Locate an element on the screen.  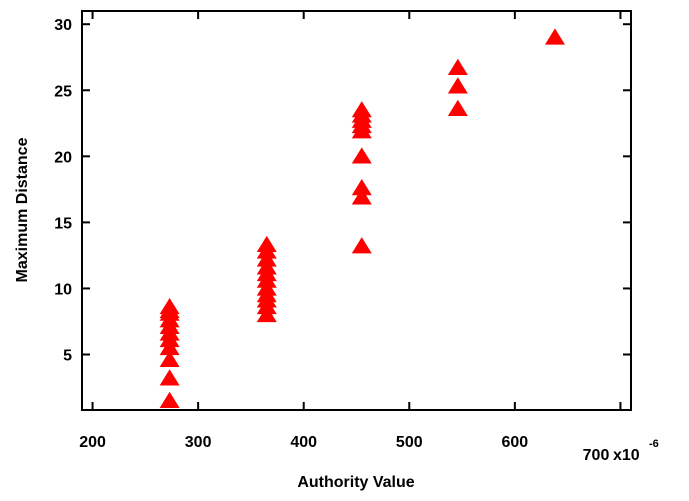
x-tick-label: 700 is located at coordinates (596, 455).